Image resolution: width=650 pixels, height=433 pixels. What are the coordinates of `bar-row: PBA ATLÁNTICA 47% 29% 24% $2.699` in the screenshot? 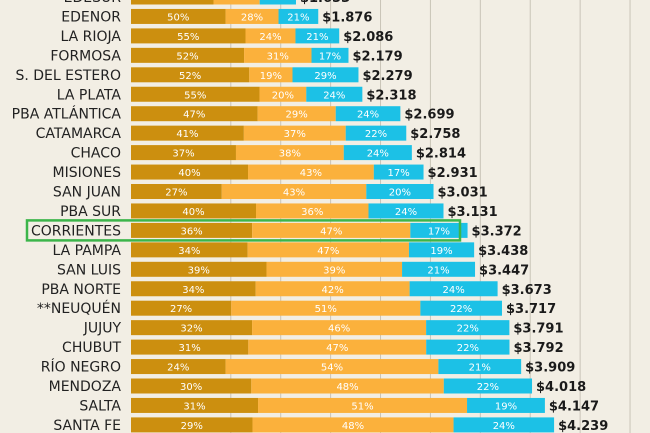 It's located at (233, 114).